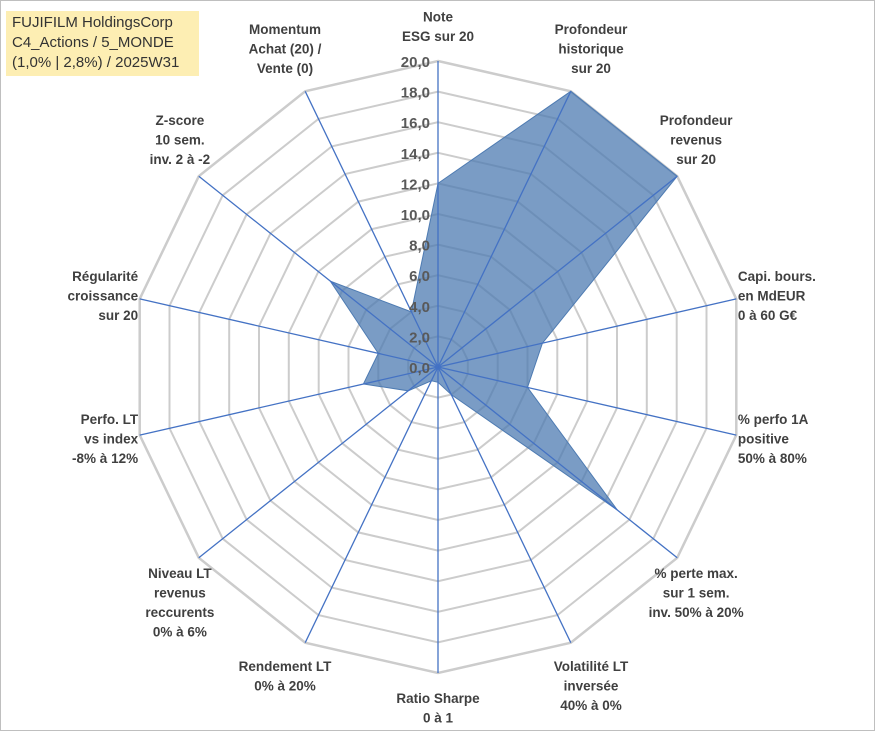 Image resolution: width=875 pixels, height=731 pixels. Describe the element at coordinates (415, 123) in the screenshot. I see `radial-tick-label: 16,0` at that location.